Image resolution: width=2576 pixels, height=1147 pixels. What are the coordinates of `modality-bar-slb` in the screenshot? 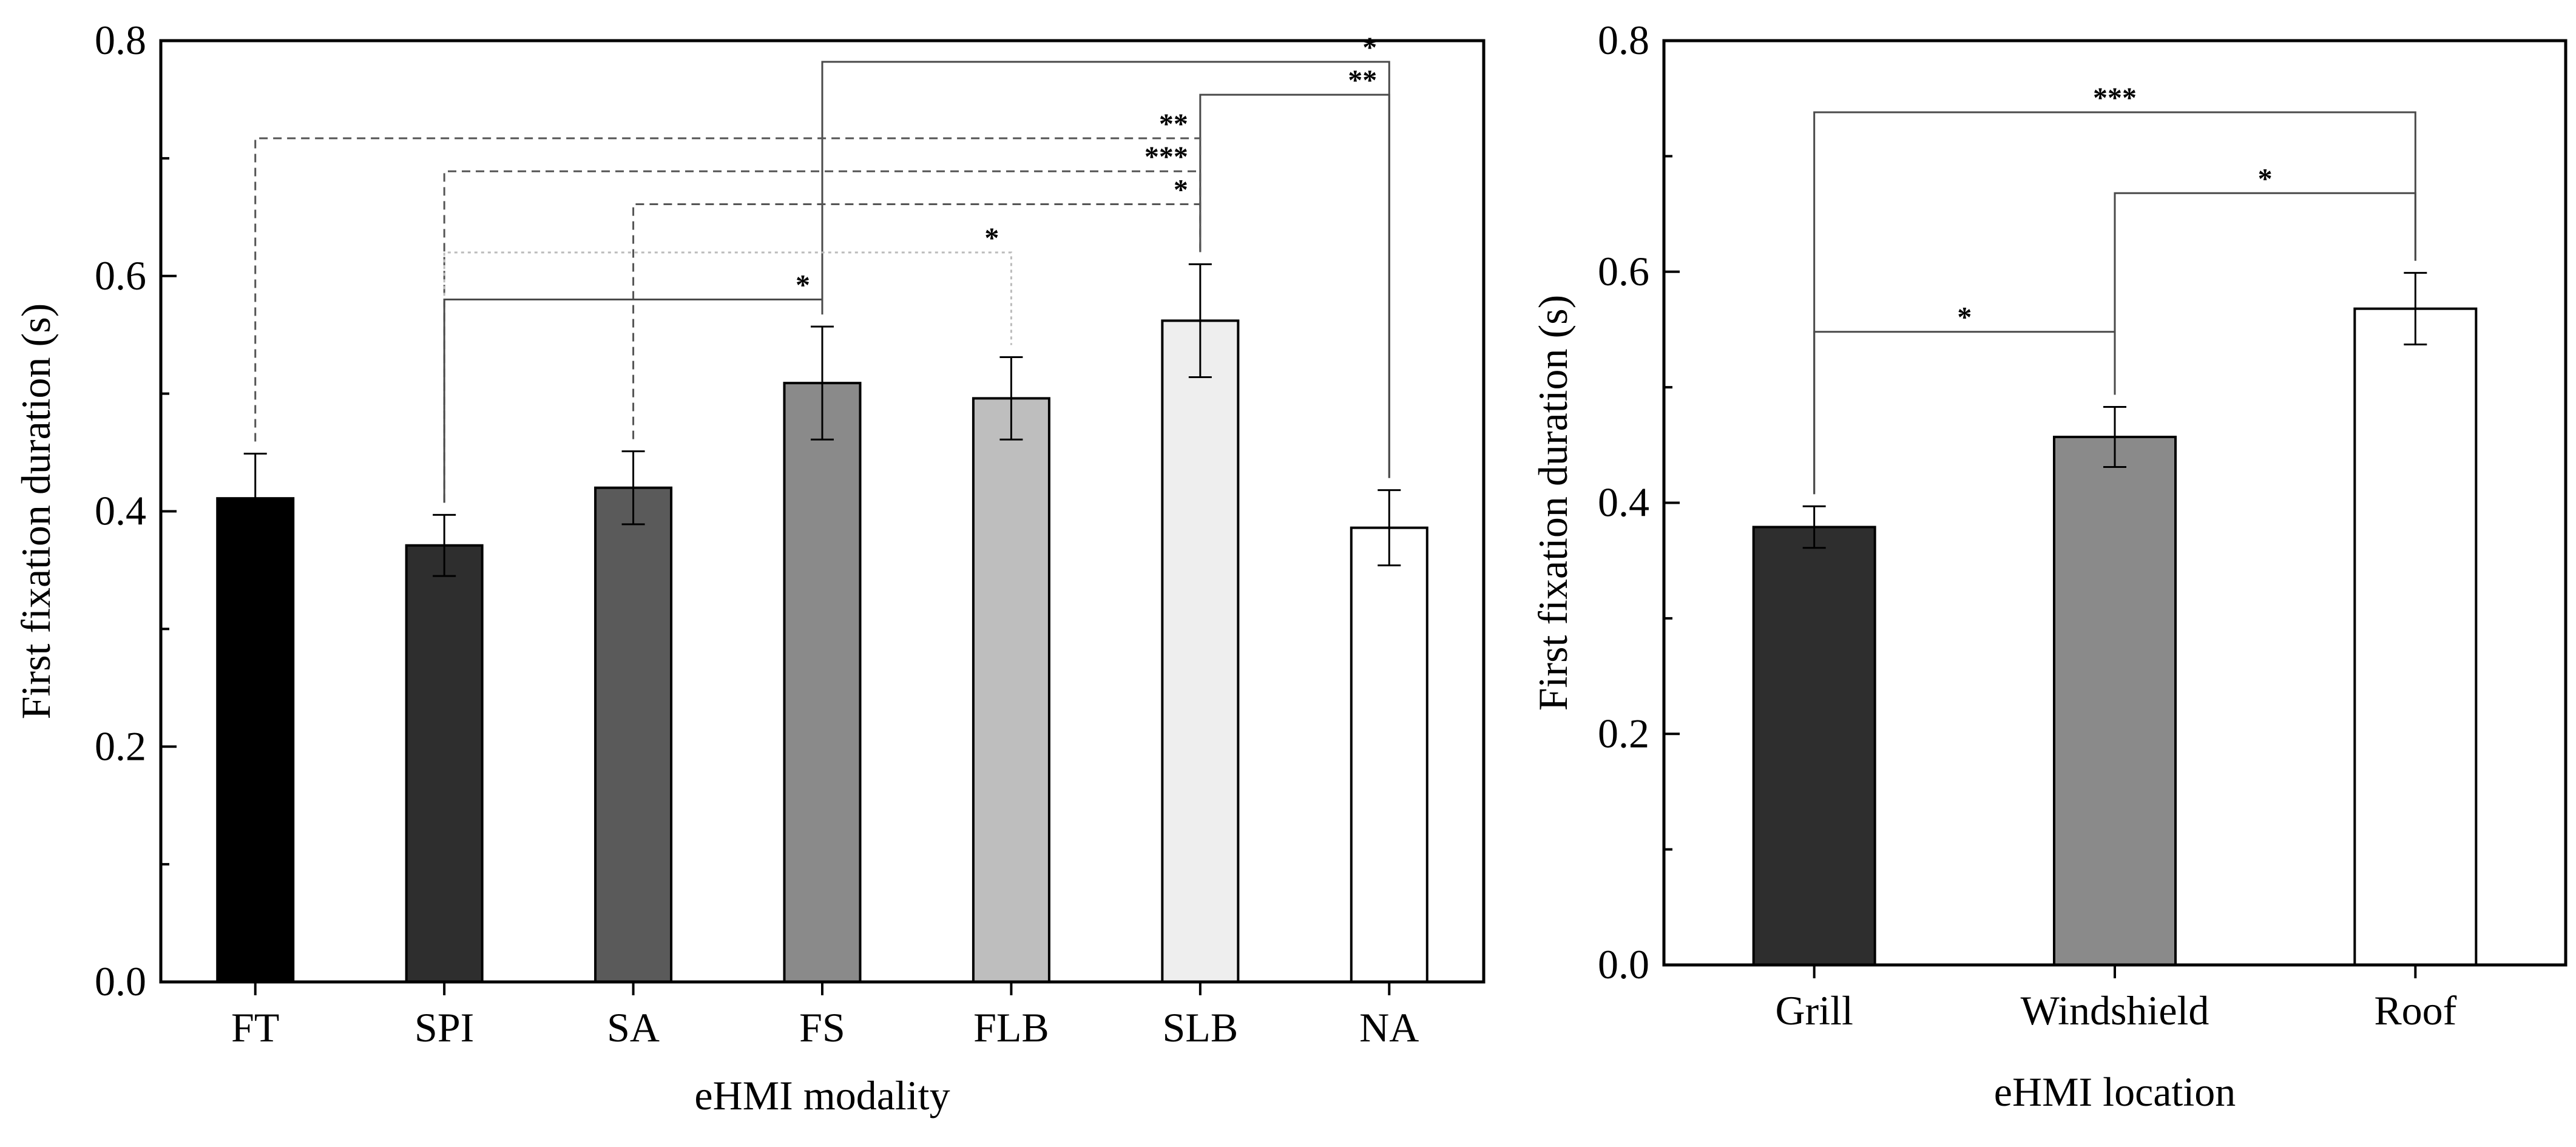 It's located at (1200, 651).